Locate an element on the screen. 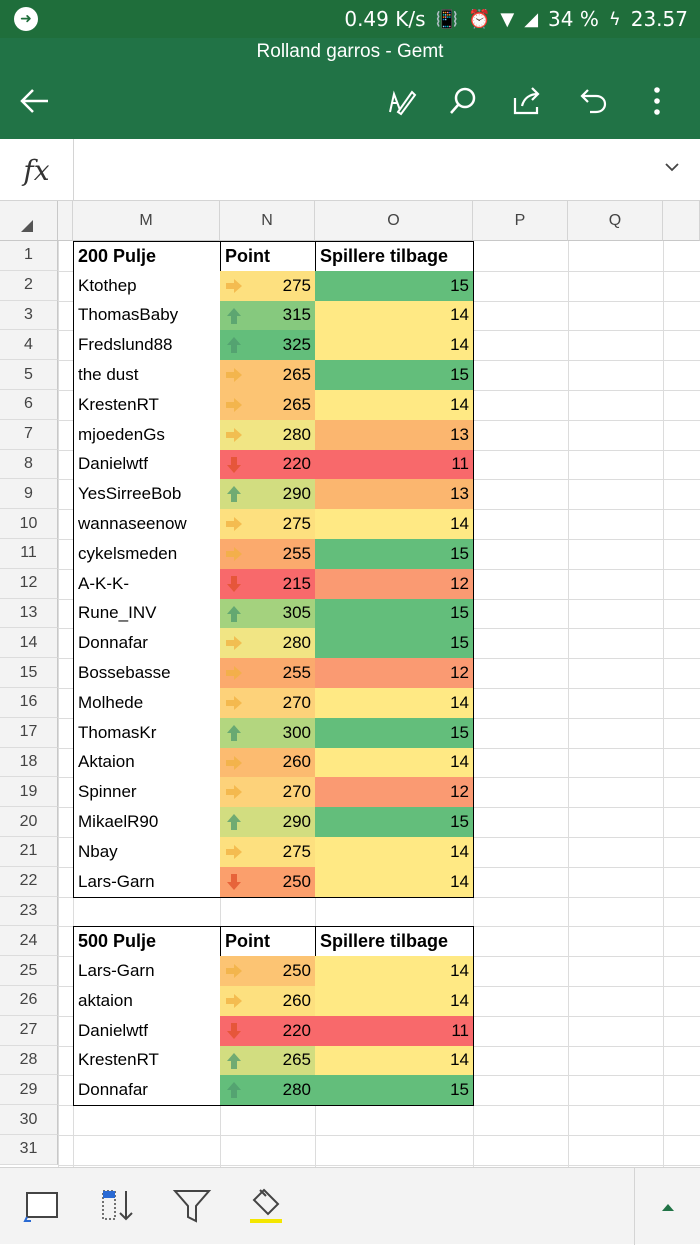 The width and height of the screenshot is (700, 1245). row-header-6: 6 is located at coordinates (29, 405).